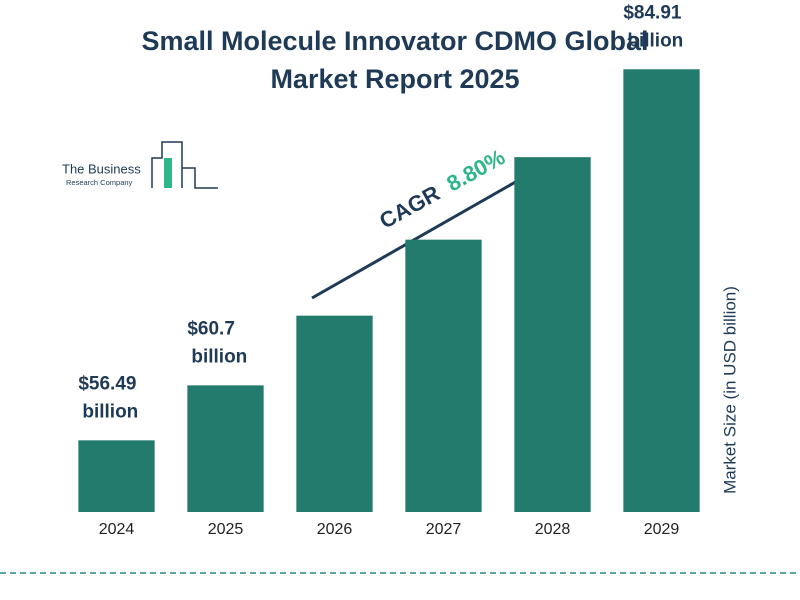  What do you see at coordinates (217, 342) in the screenshot?
I see `value-label: $60.7 billion` at bounding box center [217, 342].